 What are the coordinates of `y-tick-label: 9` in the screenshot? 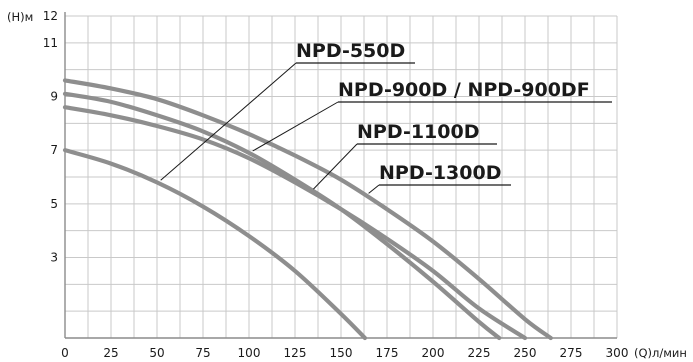 It's located at (54, 97).